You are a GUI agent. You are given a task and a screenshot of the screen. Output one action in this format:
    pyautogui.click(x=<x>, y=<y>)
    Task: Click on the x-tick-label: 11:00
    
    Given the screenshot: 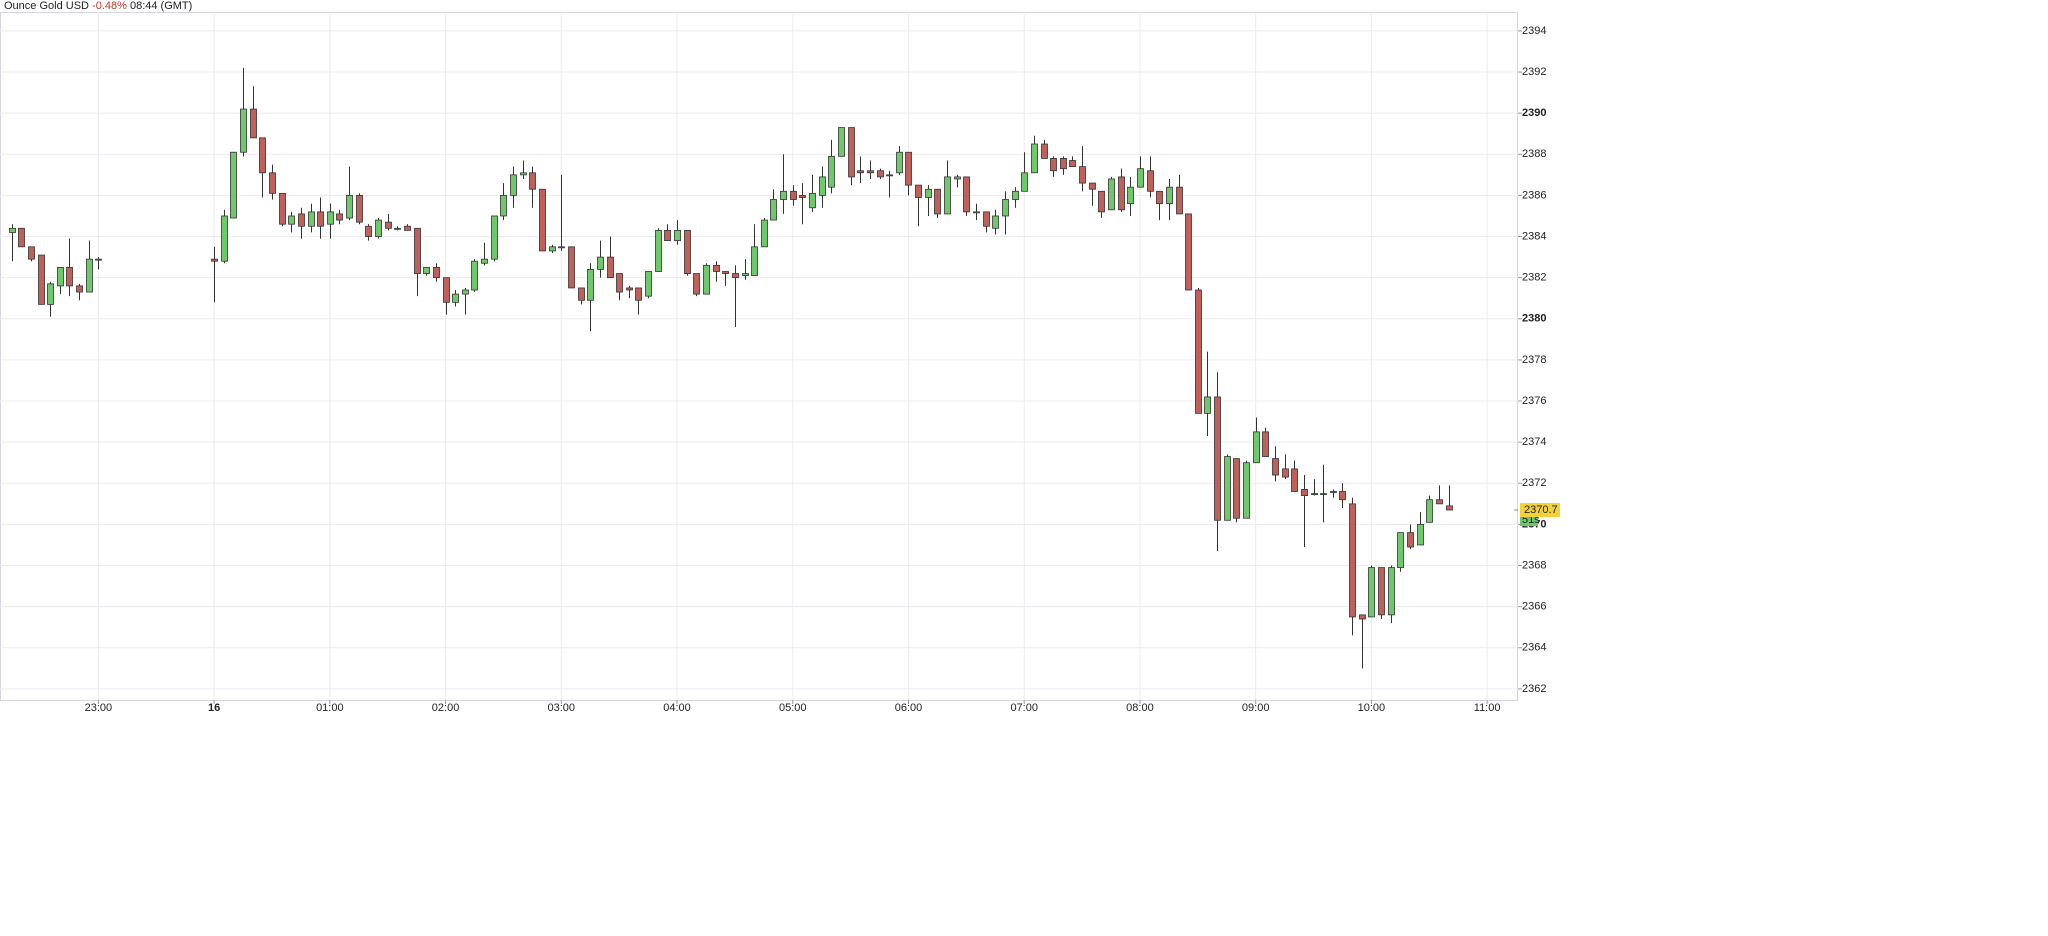 What is the action you would take?
    pyautogui.click(x=1487, y=708)
    